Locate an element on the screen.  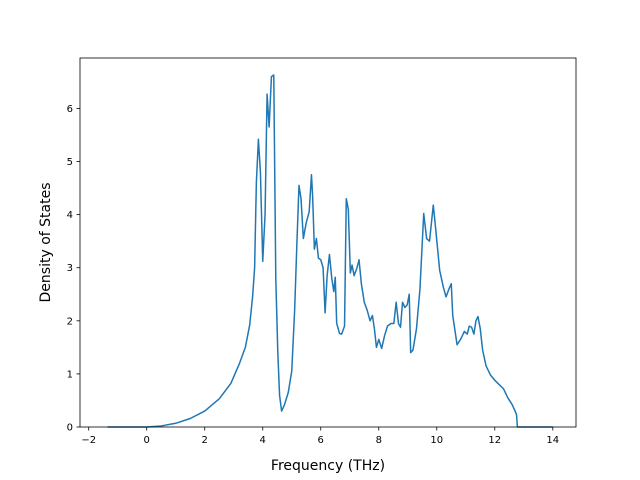
y-tick-label: 6 is located at coordinates (70, 109).